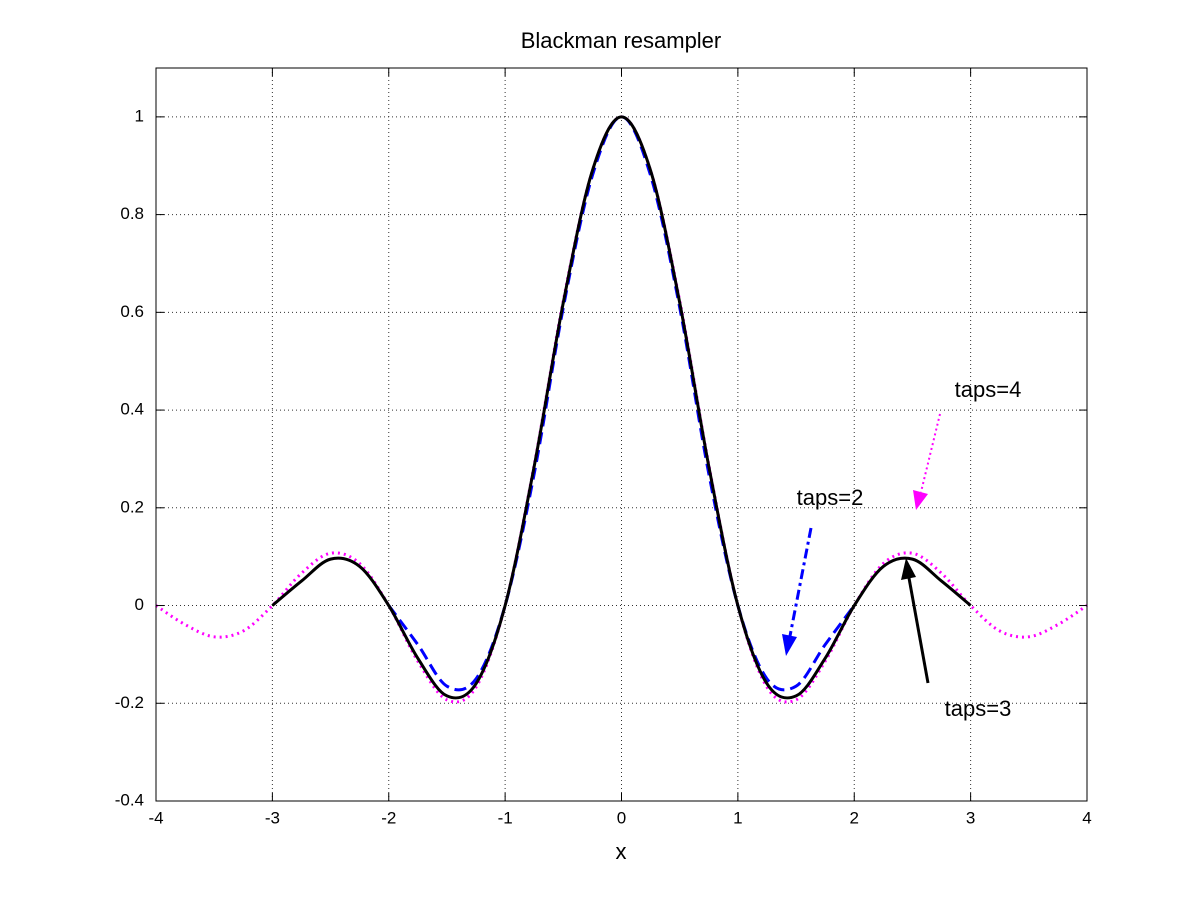 The image size is (1201, 900). I want to click on y-tick-label: 0.2, so click(132, 506).